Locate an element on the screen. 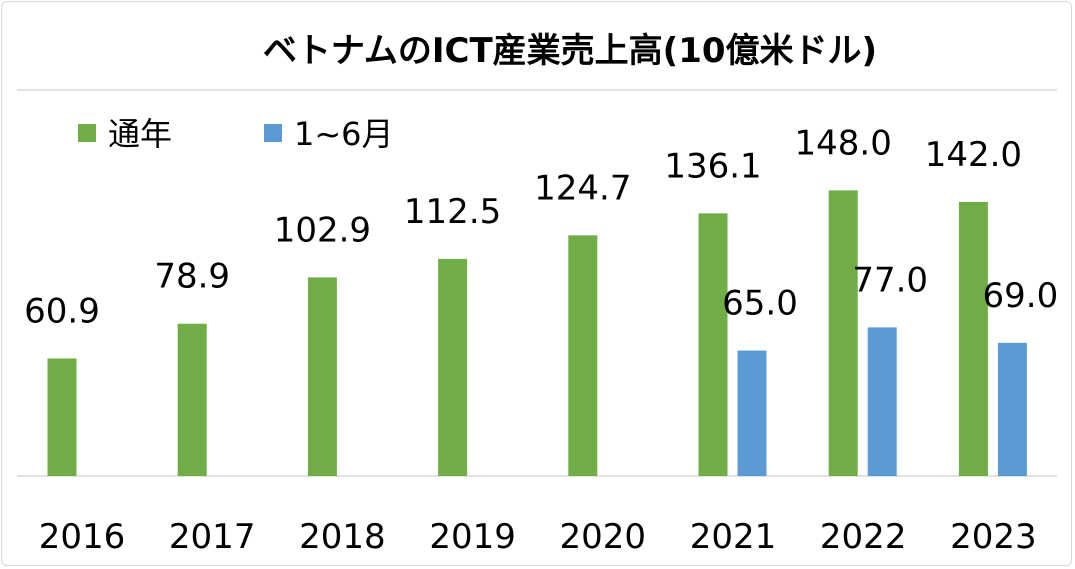  x-tick-label: 2020 is located at coordinates (603, 537).